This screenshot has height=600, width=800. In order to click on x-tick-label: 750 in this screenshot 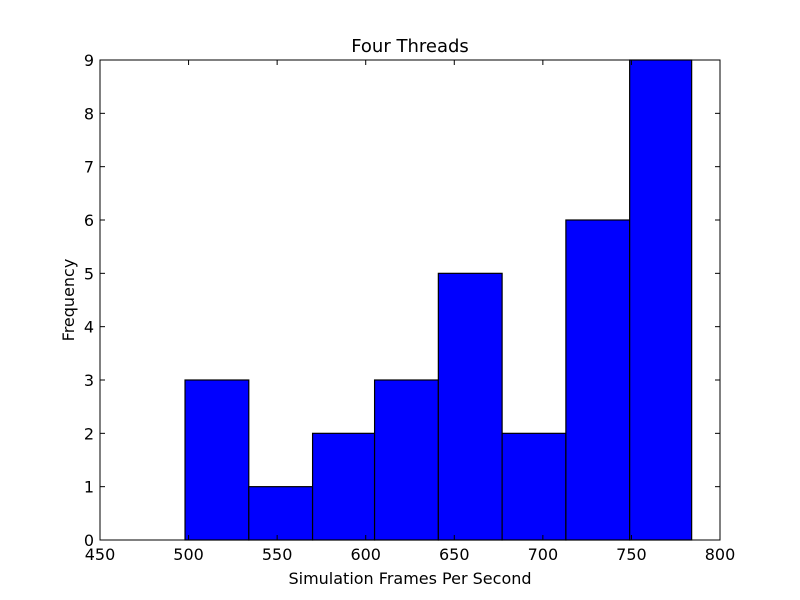, I will do `click(631, 554)`.